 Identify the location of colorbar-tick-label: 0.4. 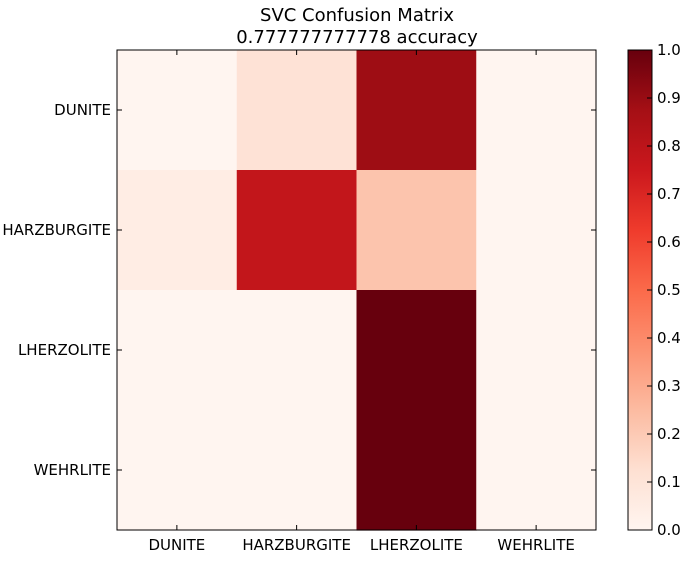
(669, 338).